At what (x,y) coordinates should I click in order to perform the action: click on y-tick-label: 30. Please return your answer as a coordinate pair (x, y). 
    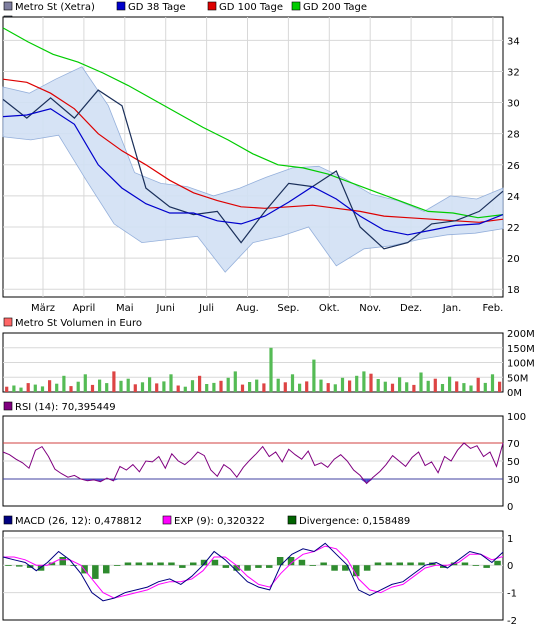
    Looking at the image, I should click on (513, 104).